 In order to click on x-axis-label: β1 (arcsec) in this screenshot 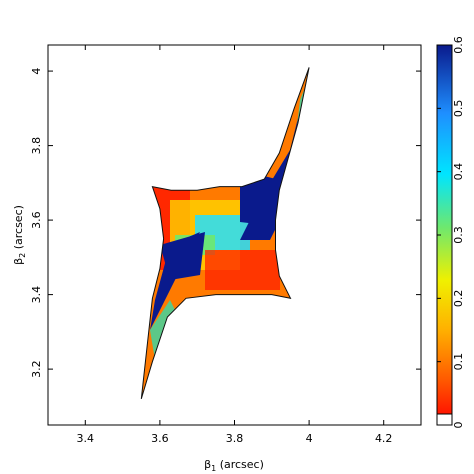, I will do `click(234, 465)`.